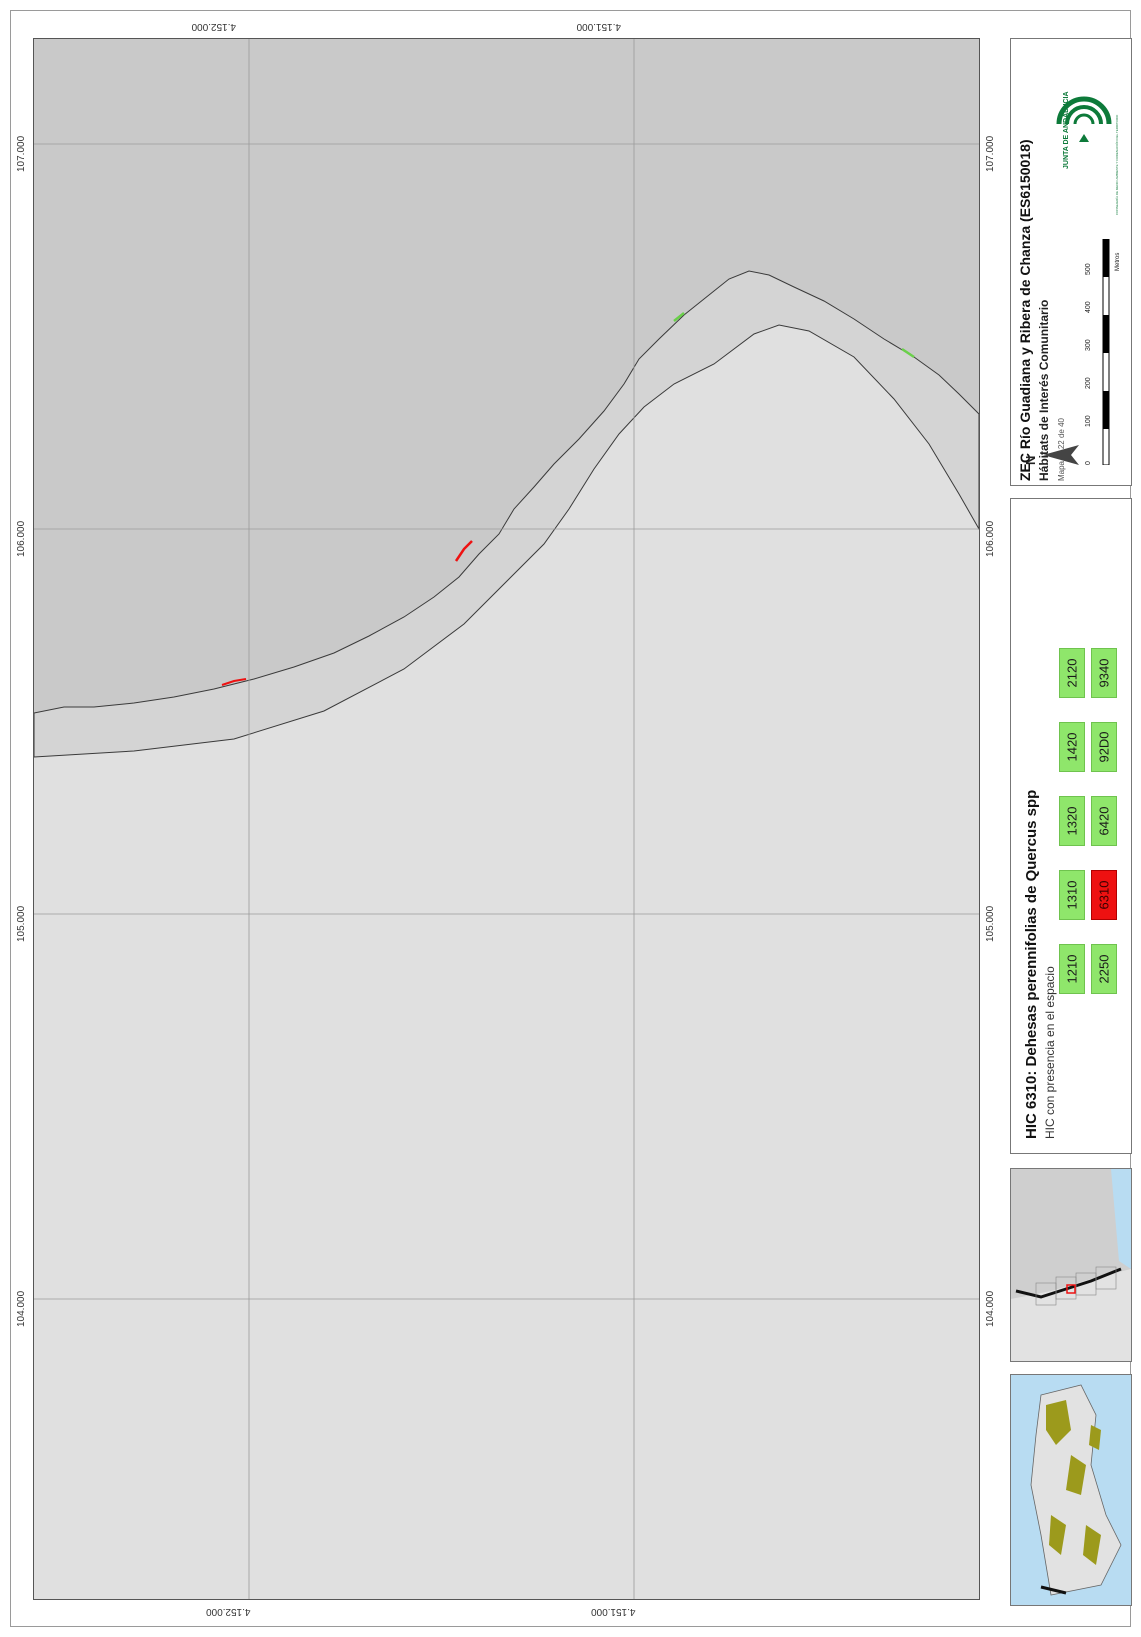 This screenshot has height=1637, width=1141. I want to click on north-label: N, so click(1030, 460).